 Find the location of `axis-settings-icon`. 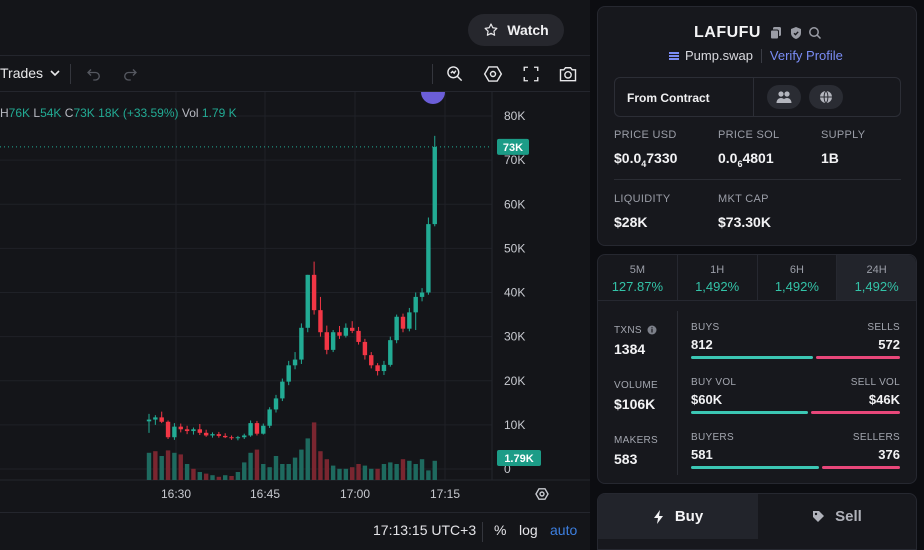

axis-settings-icon is located at coordinates (542, 494).